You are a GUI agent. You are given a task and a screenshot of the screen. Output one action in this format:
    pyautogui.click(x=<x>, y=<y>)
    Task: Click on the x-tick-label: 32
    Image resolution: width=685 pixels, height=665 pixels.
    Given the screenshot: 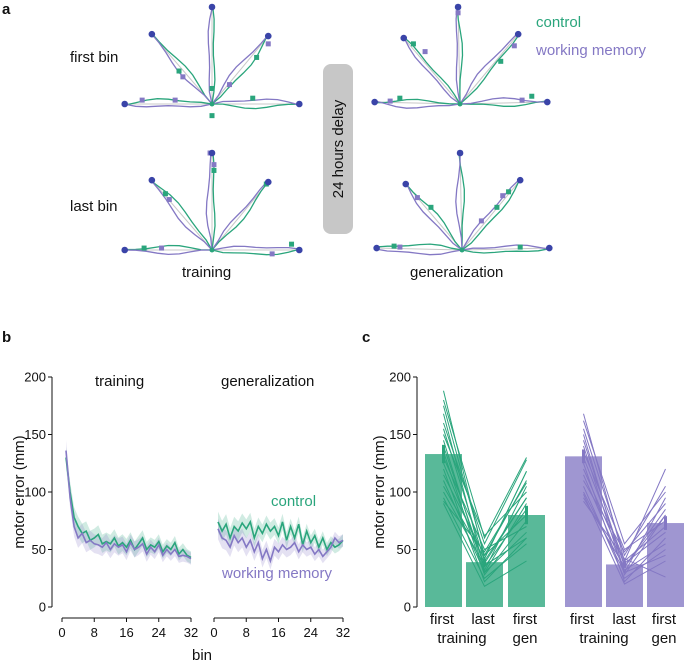 What is the action you would take?
    pyautogui.click(x=191, y=632)
    